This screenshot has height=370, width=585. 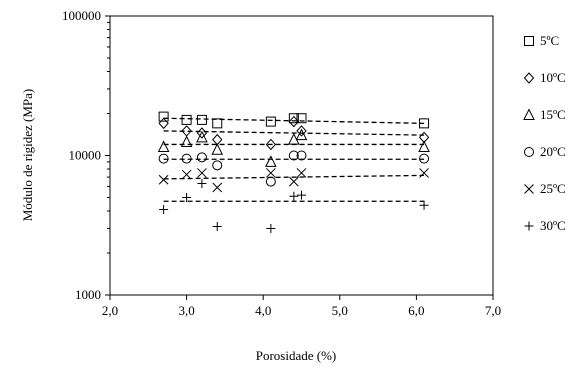 What do you see at coordinates (81, 15) in the screenshot?
I see `y-tick-label: 100000` at bounding box center [81, 15].